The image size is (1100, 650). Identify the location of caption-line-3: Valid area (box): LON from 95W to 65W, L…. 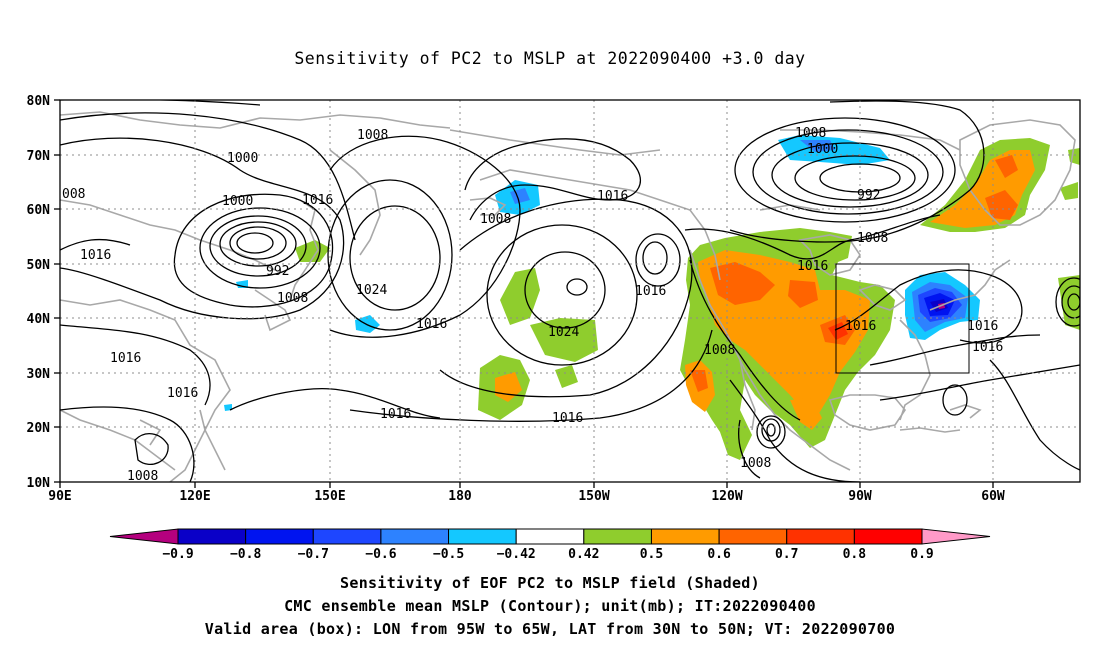
(550, 629).